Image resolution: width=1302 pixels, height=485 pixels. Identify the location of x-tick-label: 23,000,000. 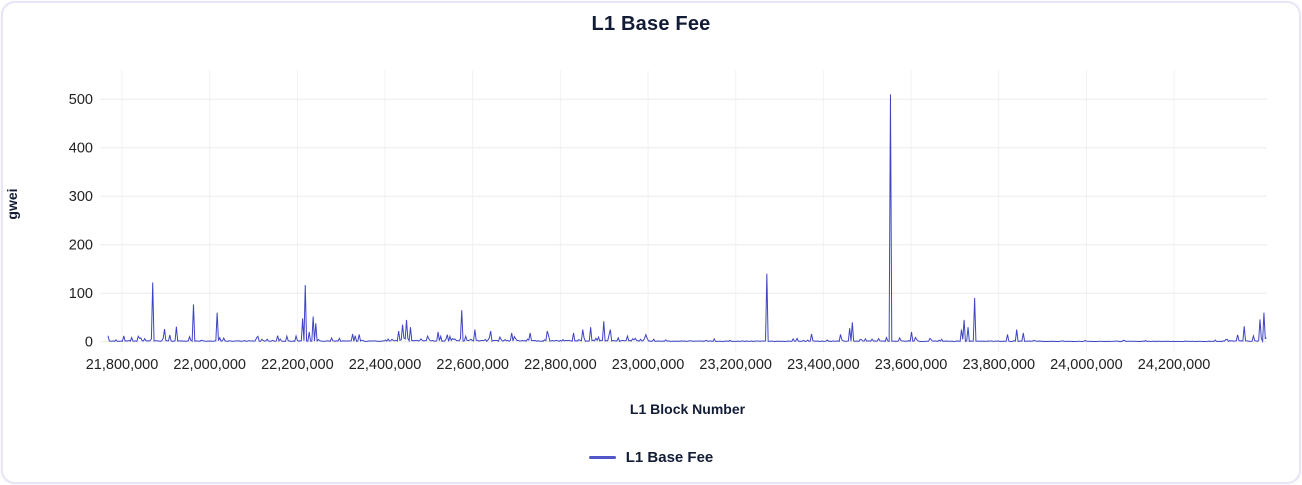
(648, 365).